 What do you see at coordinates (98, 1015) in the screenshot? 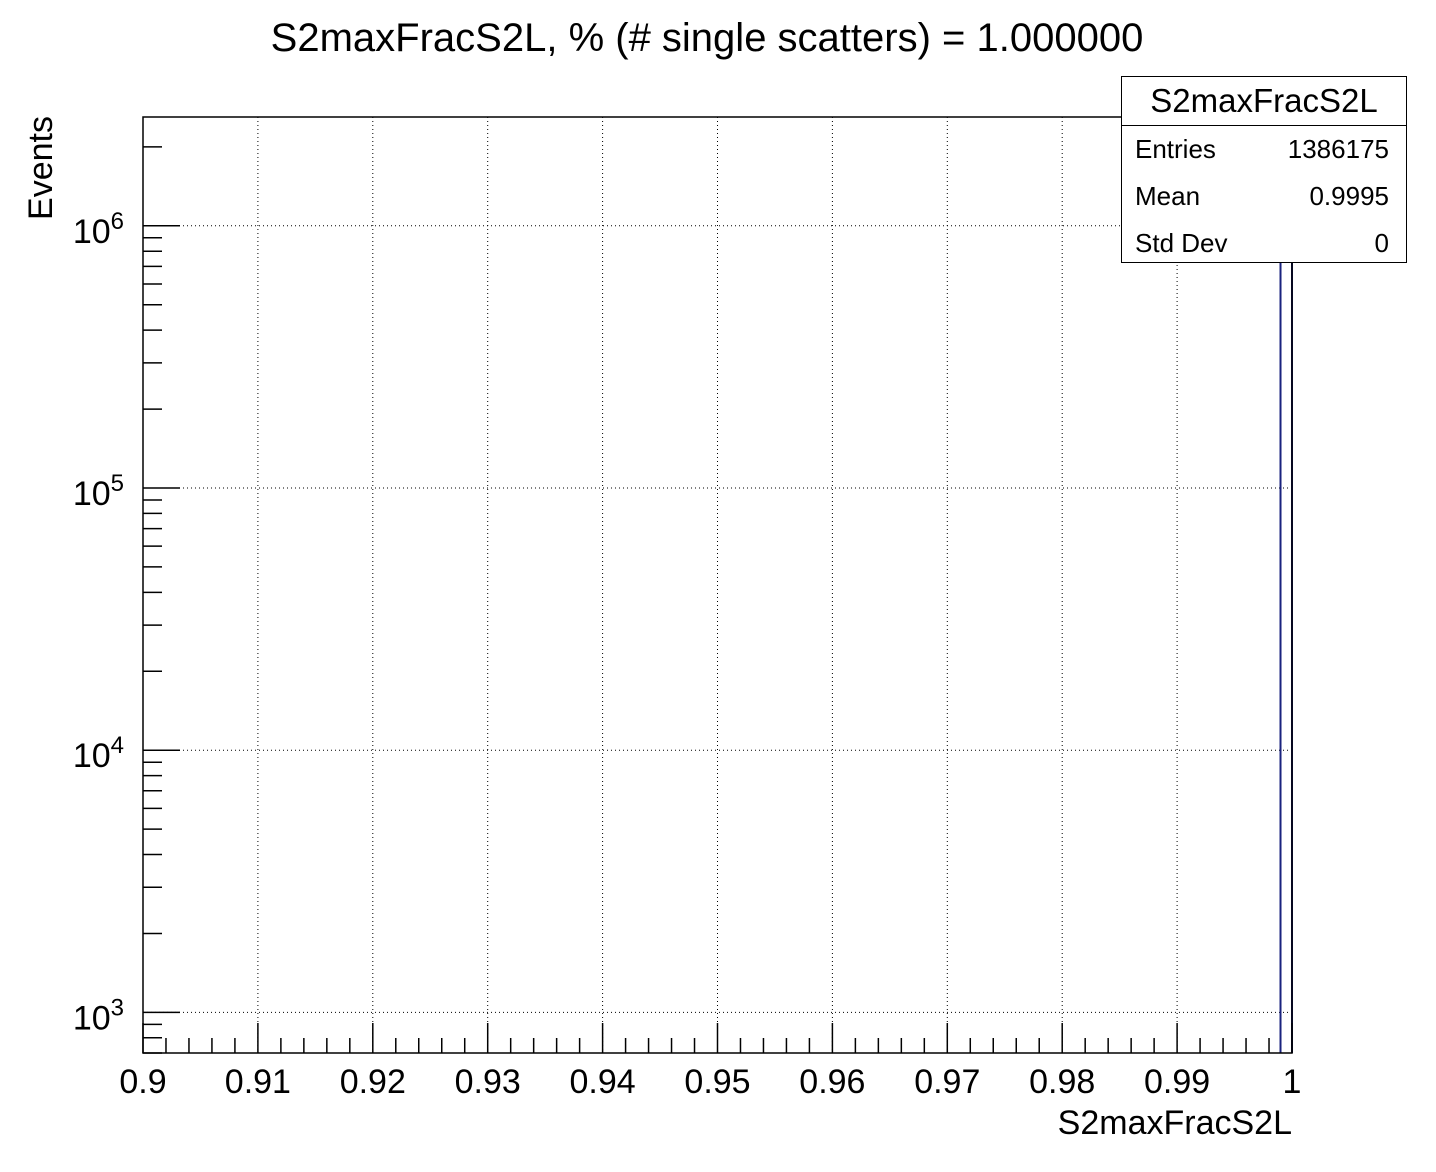
I see `y-tick-label: 10³` at bounding box center [98, 1015].